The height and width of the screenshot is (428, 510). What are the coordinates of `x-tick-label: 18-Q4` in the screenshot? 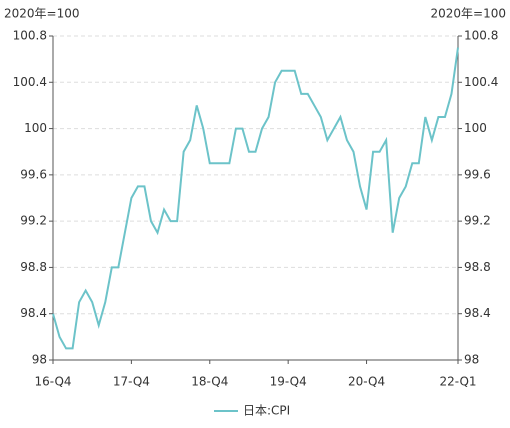 It's located at (209, 382).